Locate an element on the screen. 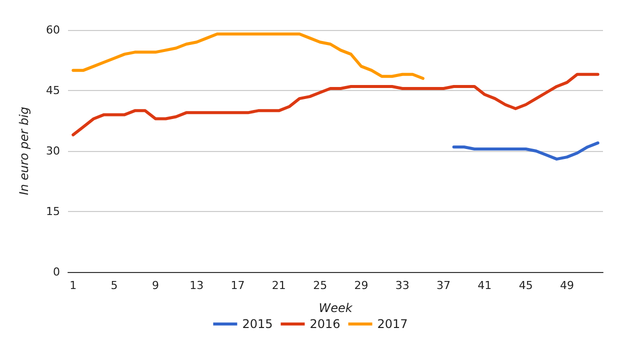  y-tick-label: 15 is located at coordinates (53, 211).